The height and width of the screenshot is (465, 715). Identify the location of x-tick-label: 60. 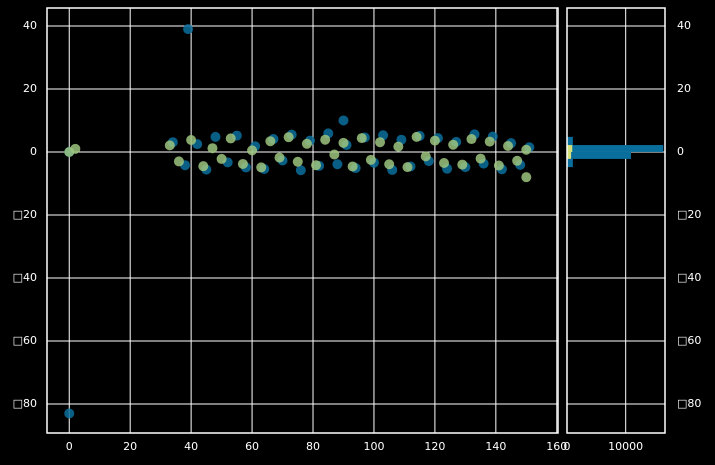
(252, 446).